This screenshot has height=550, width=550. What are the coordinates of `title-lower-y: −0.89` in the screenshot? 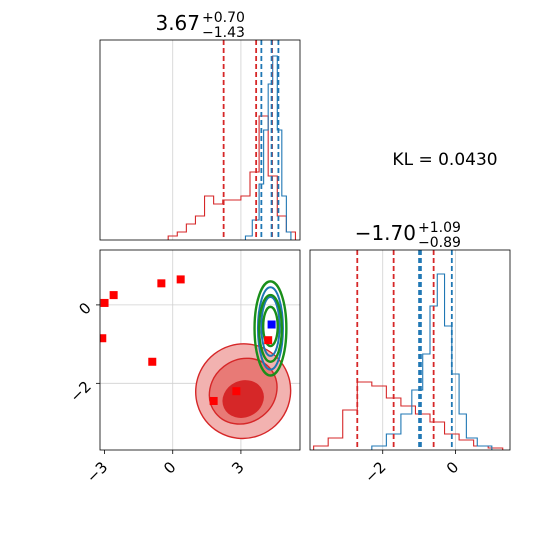 It's located at (439, 243).